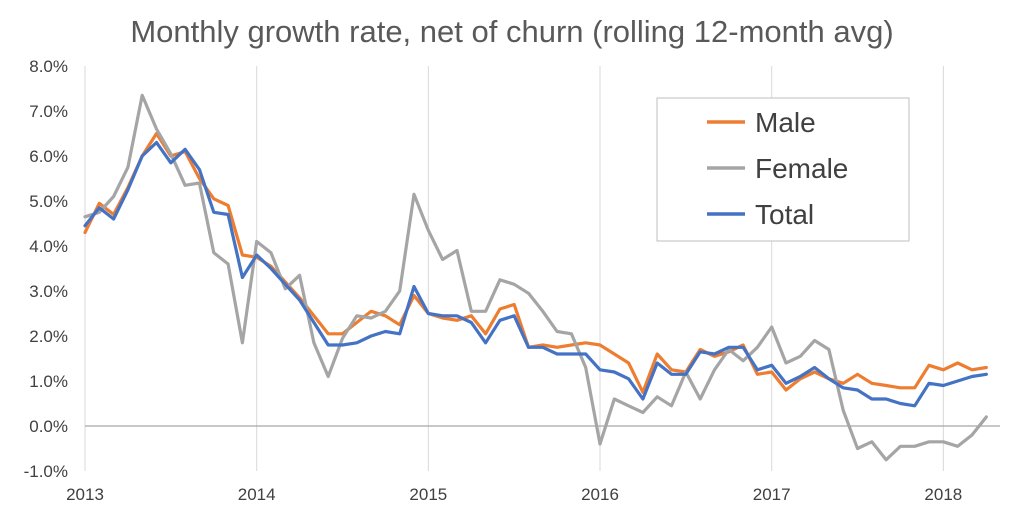 The width and height of the screenshot is (1024, 513). I want to click on legend-label-total: Total, so click(784, 214).